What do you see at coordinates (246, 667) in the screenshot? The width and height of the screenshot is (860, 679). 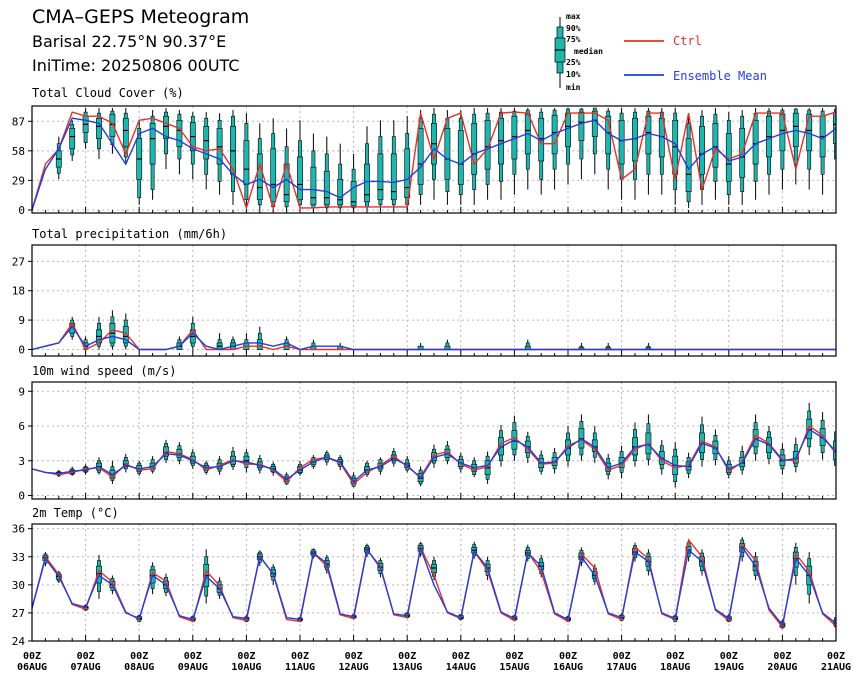 I see `x-tick-label-day: 10AUG` at bounding box center [246, 667].